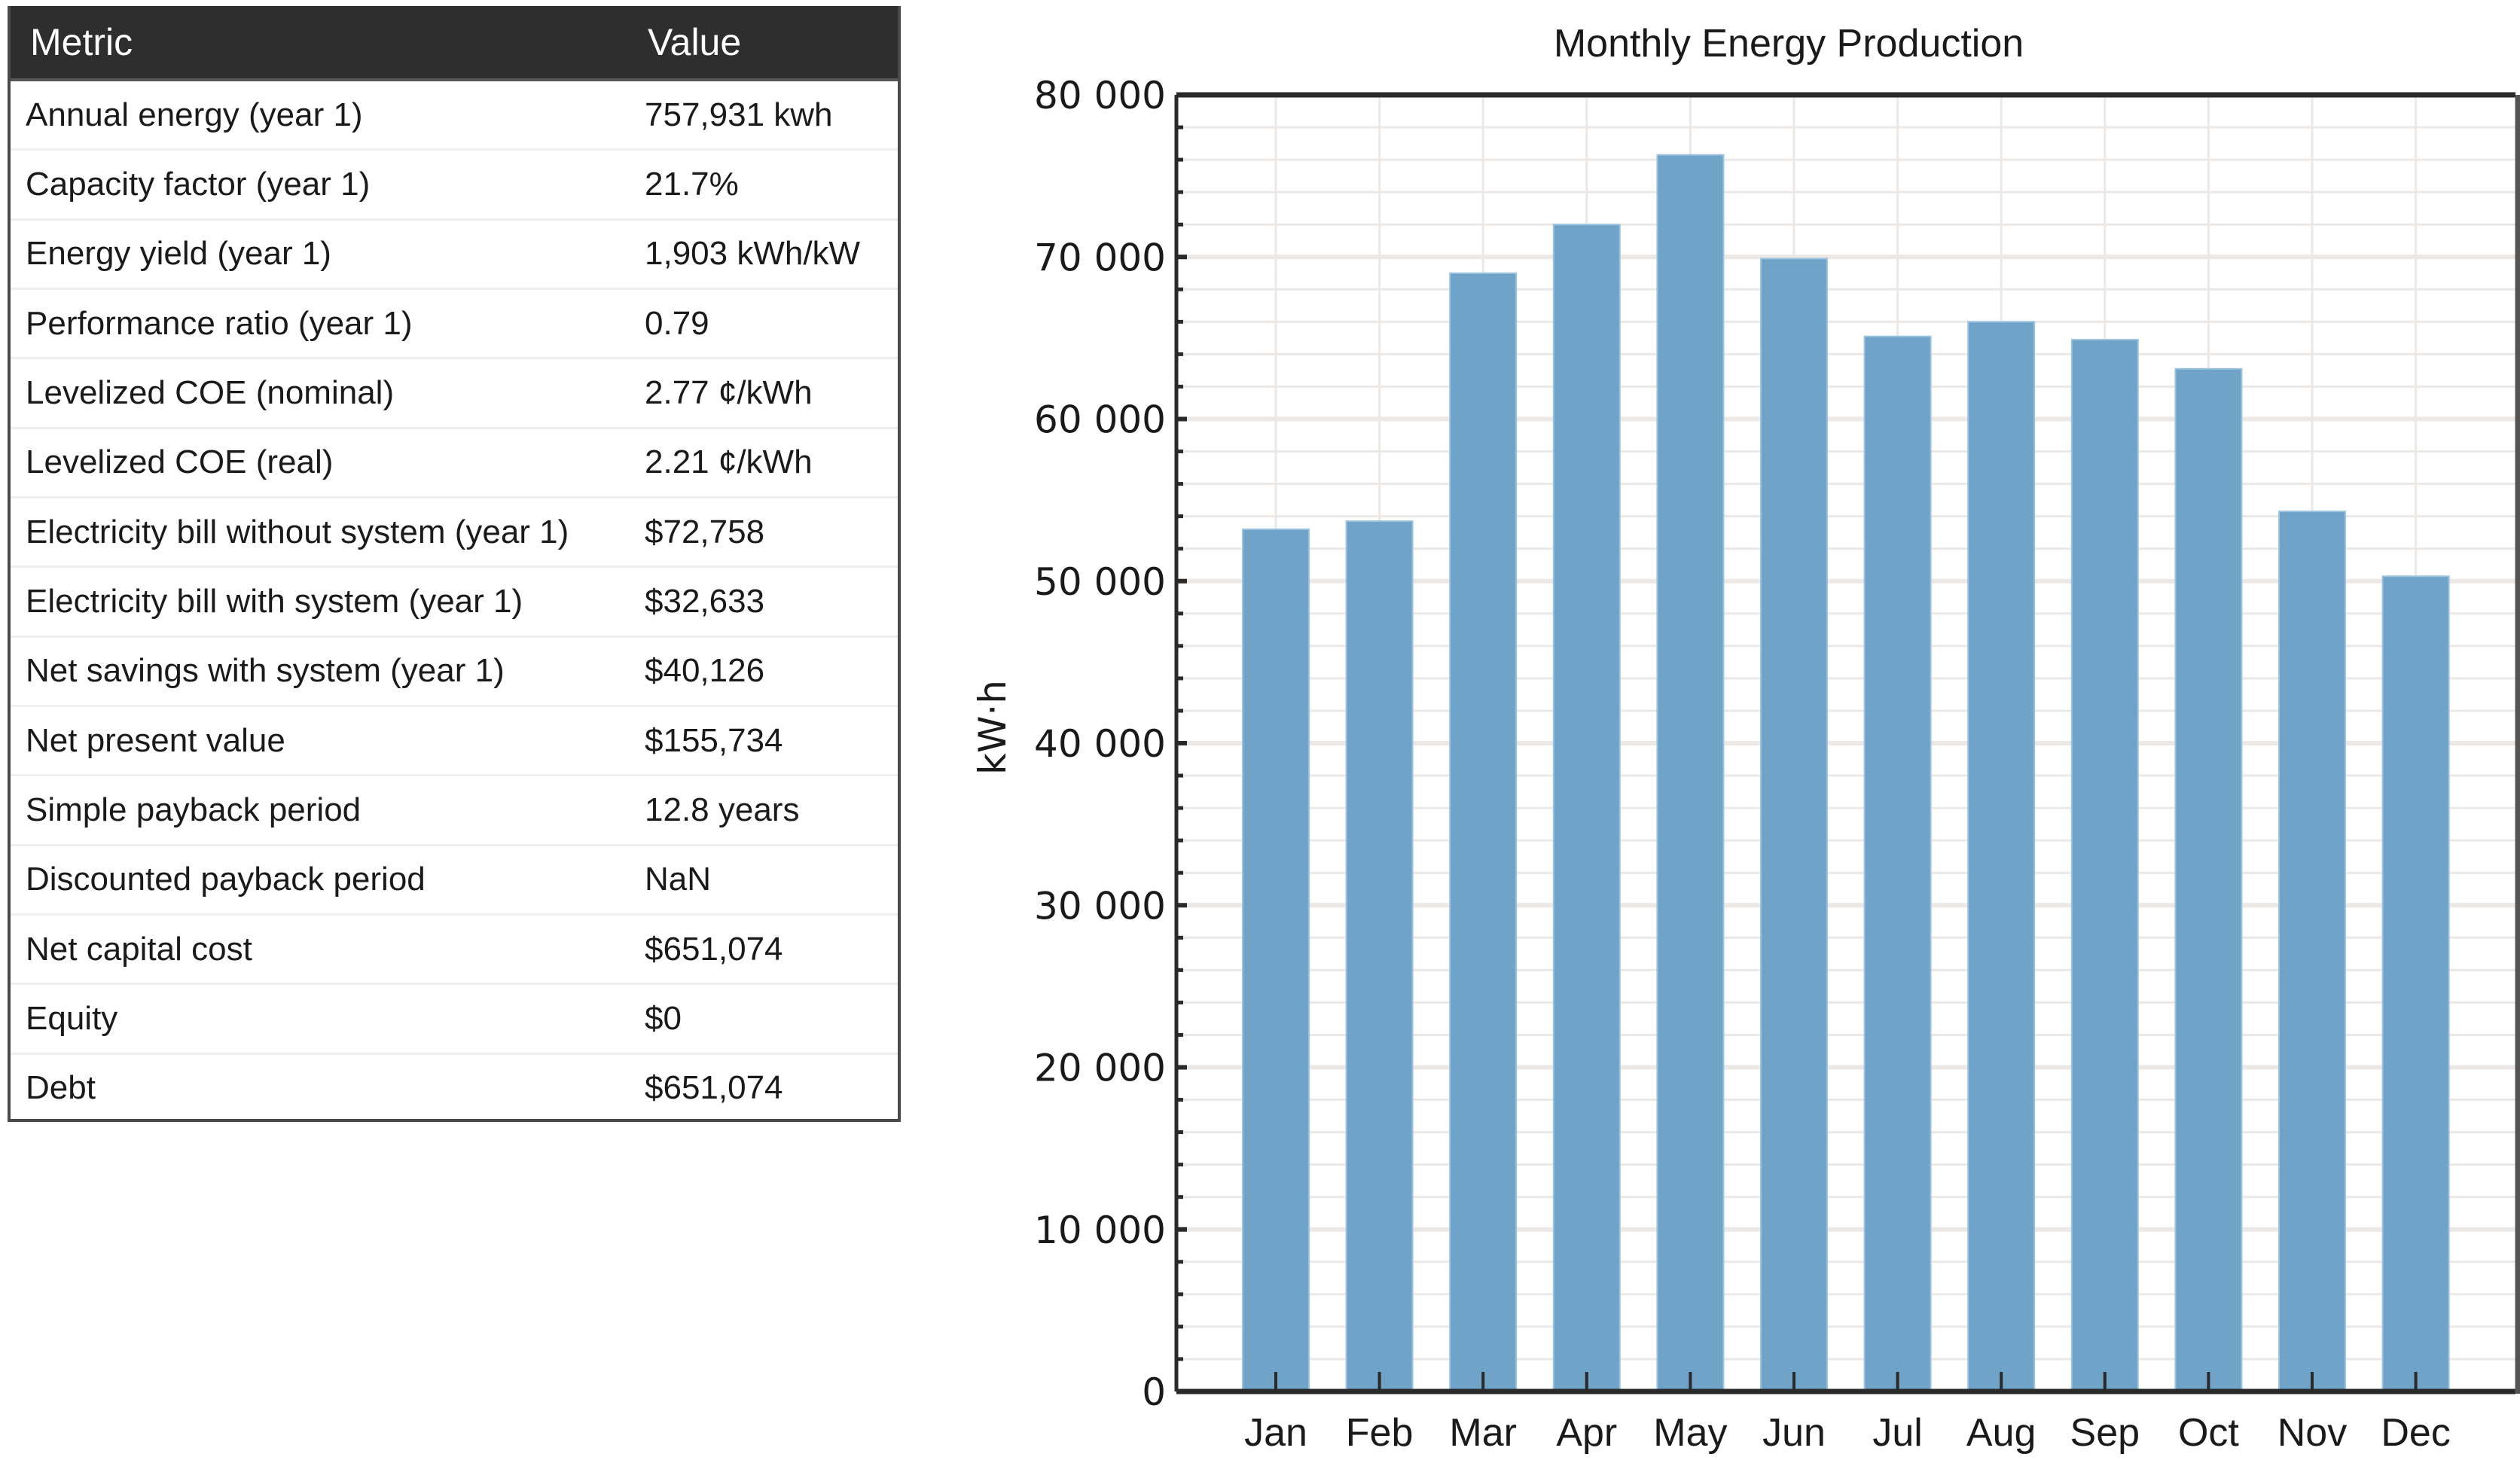 Image resolution: width=2520 pixels, height=1460 pixels. I want to click on y-tick-label: 60 000, so click(1100, 420).